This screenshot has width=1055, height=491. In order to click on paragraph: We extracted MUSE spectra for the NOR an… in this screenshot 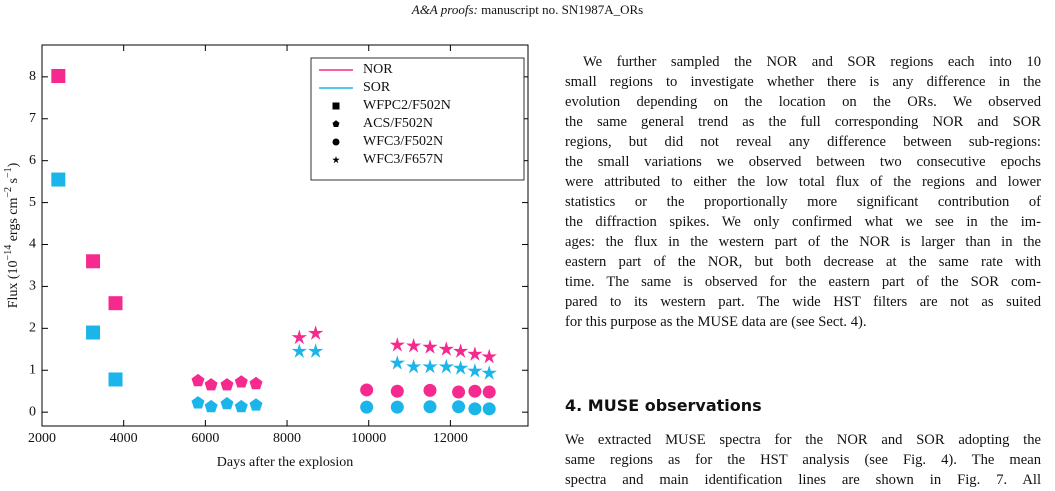, I will do `click(803, 460)`.